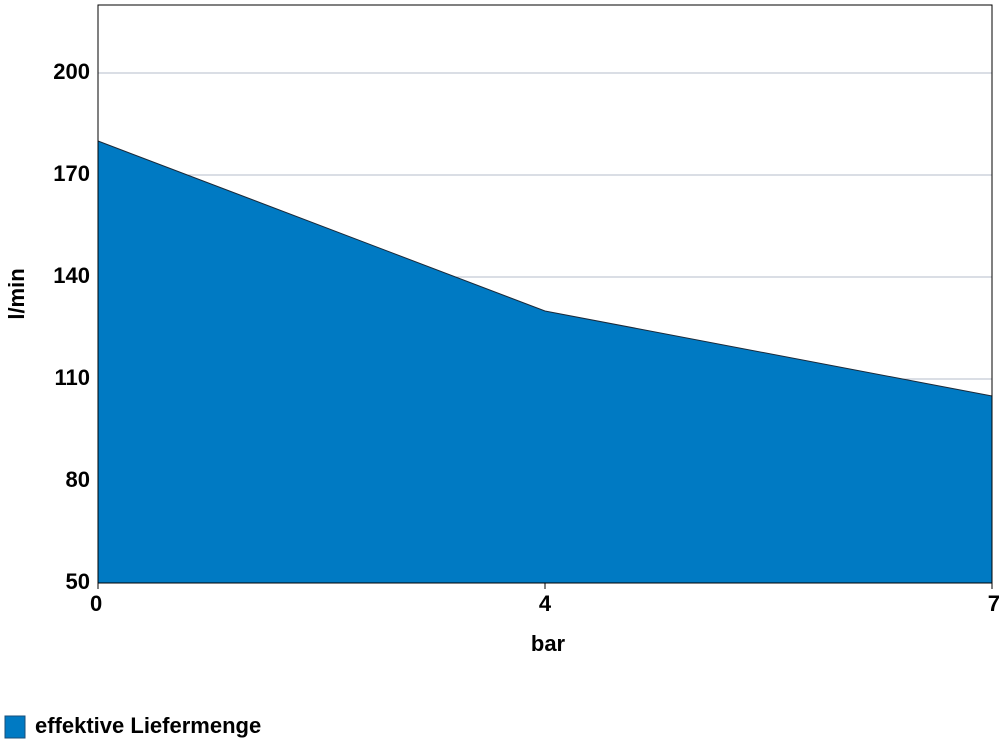 This screenshot has height=748, width=1000. Describe the element at coordinates (148, 725) in the screenshot. I see `legend-label: effektive Liefermenge` at that location.